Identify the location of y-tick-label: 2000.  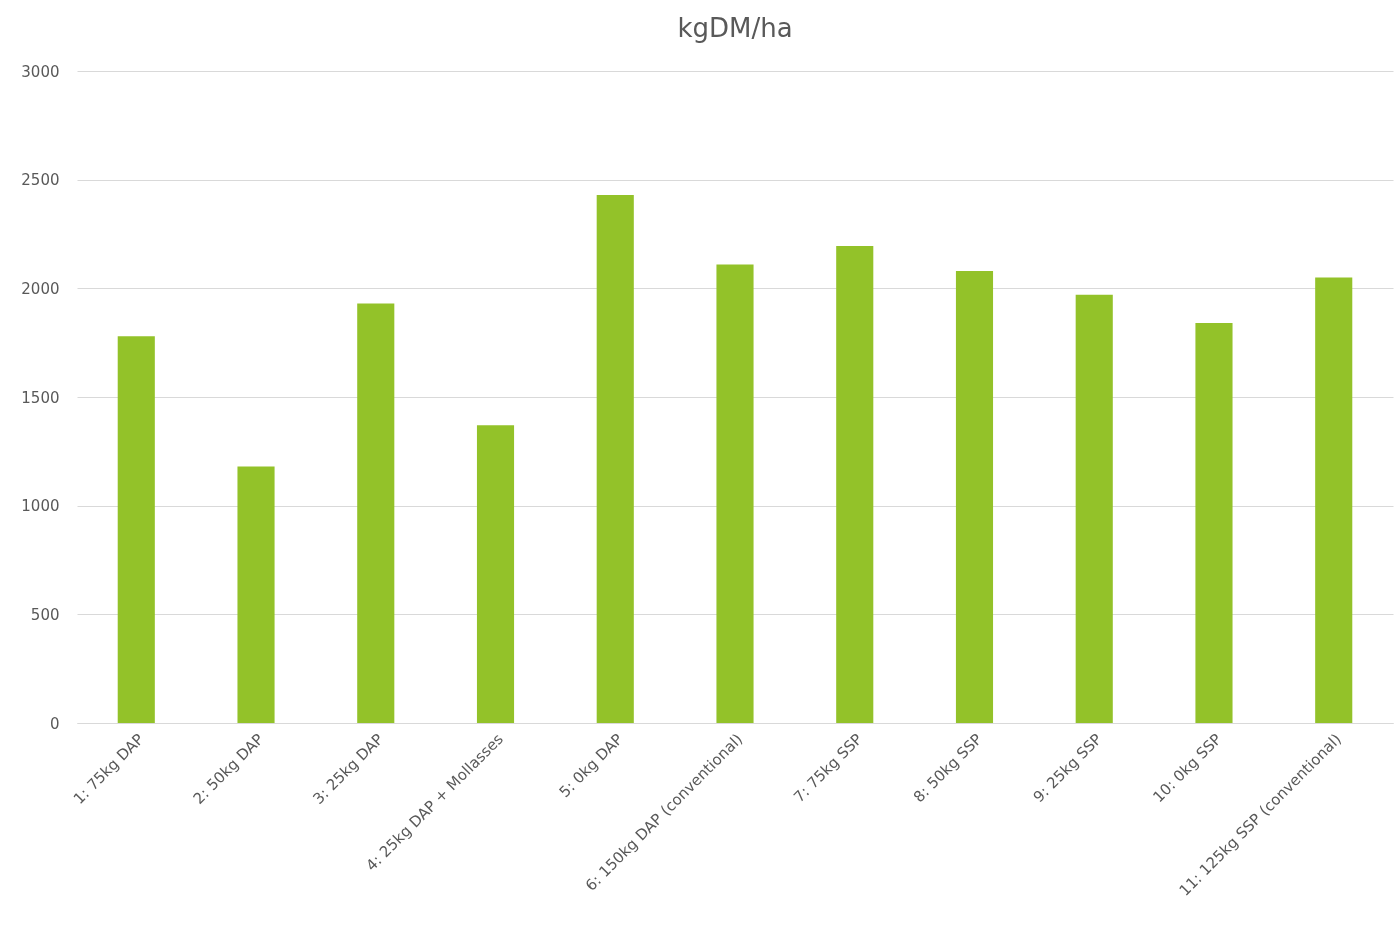
(40, 288).